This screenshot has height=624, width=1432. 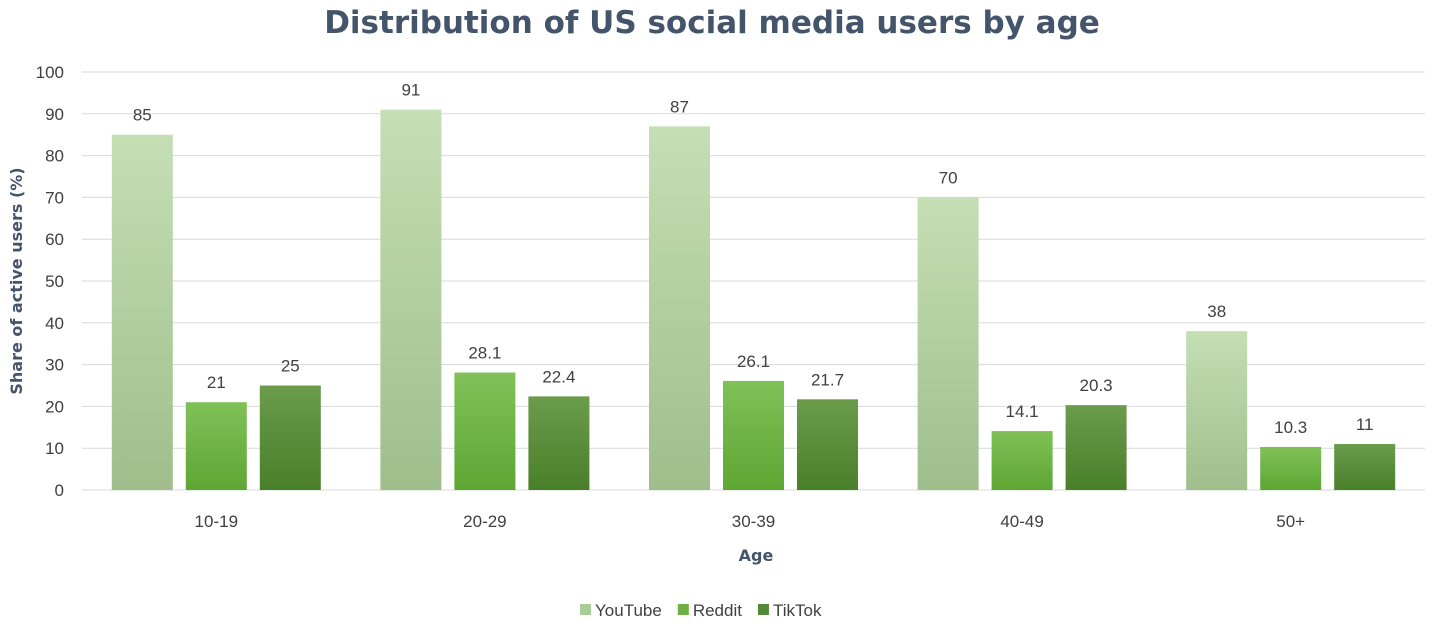 I want to click on x-tick-label: 50+, so click(x=1290, y=521).